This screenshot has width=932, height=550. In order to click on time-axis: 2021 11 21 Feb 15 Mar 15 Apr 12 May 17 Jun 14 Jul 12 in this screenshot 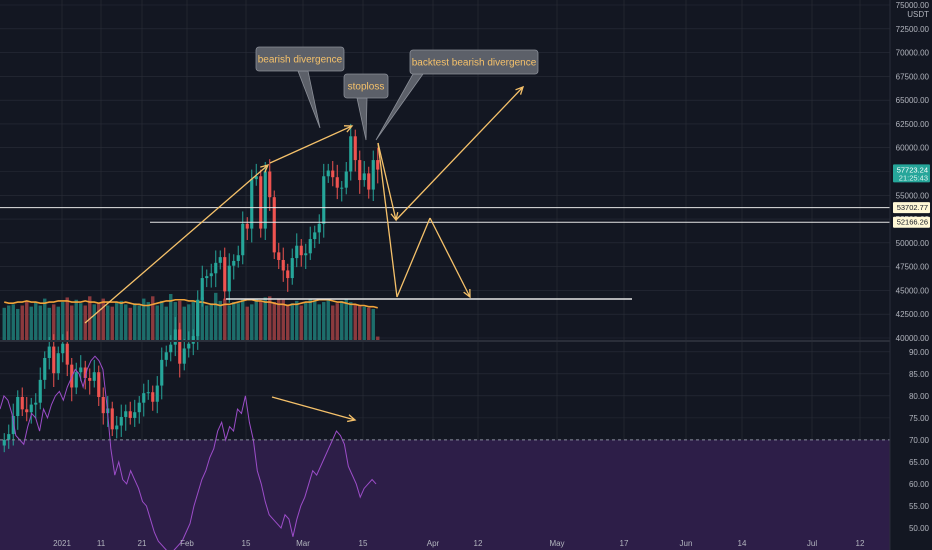, I will do `click(459, 543)`.